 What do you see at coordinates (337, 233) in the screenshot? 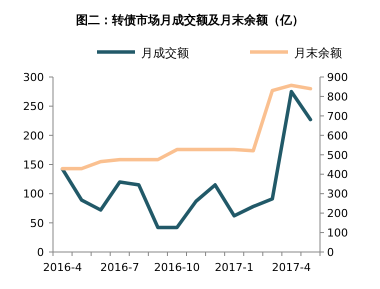
I see `y2-tick-label: 100` at bounding box center [337, 233].